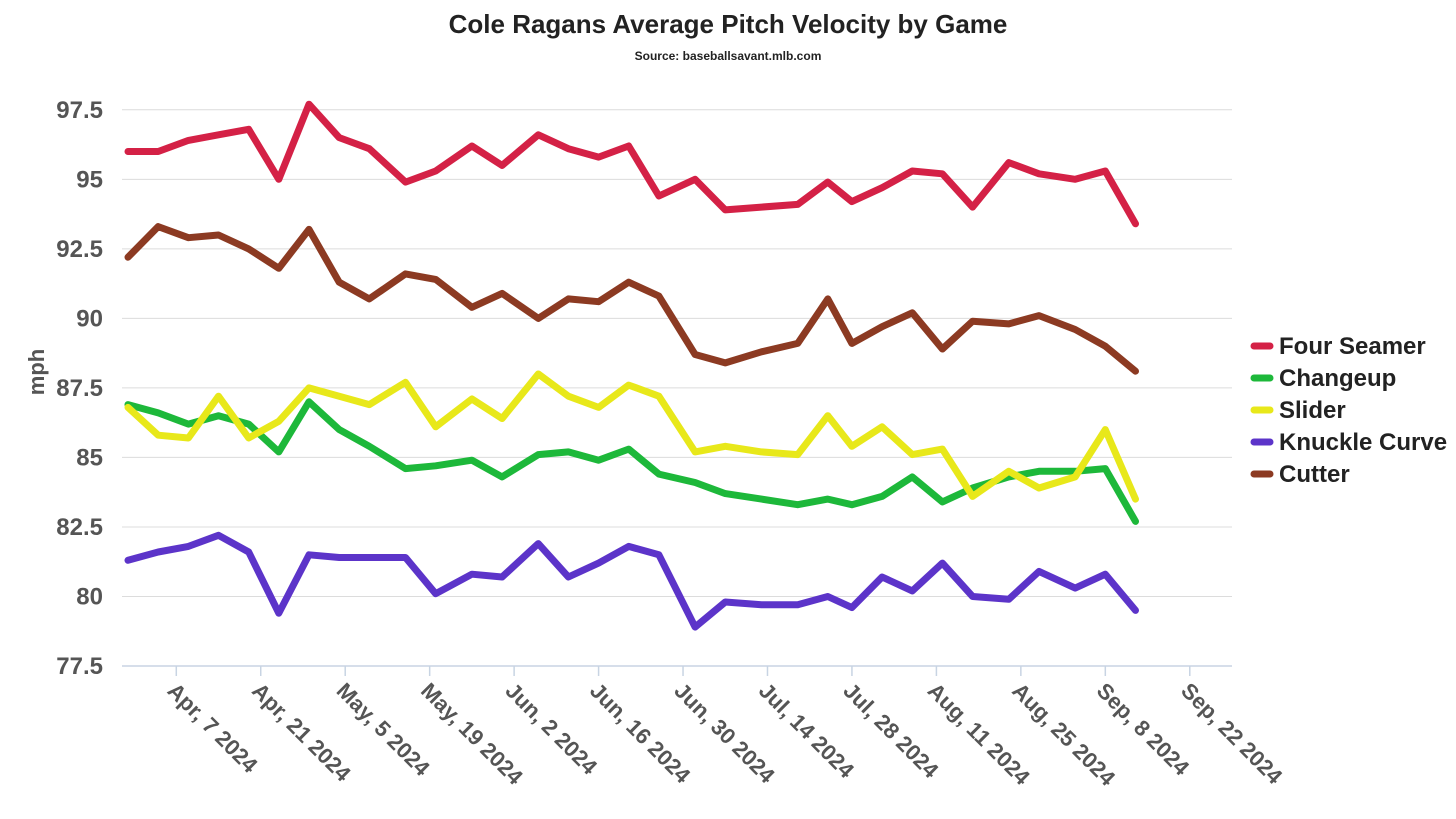 This screenshot has height=819, width=1456. What do you see at coordinates (79, 527) in the screenshot?
I see `y-tick-label: 82.5` at bounding box center [79, 527].